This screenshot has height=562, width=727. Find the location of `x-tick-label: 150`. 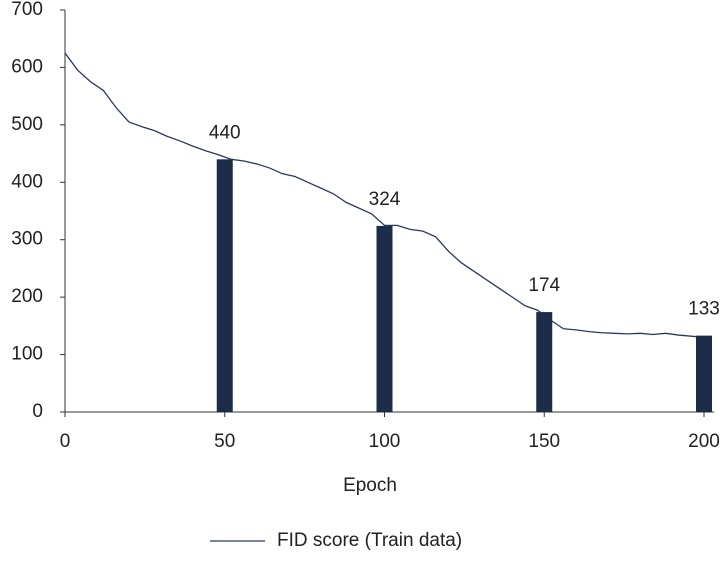

x-tick-label: 150 is located at coordinates (544, 441).